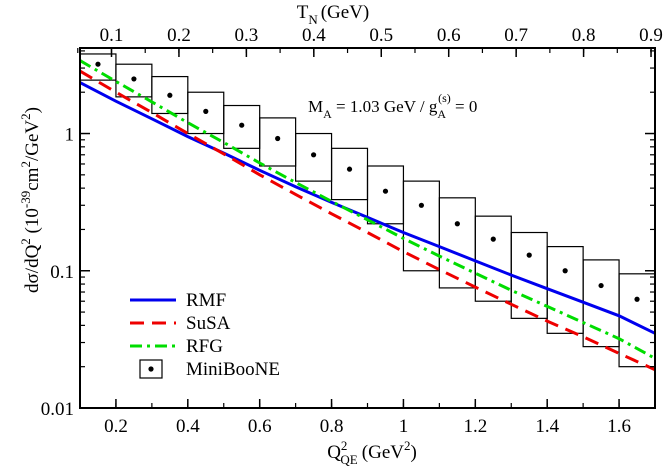  Describe the element at coordinates (372, 452) in the screenshot. I see `x-axis-title: Q2 QE (GeV2)` at that location.